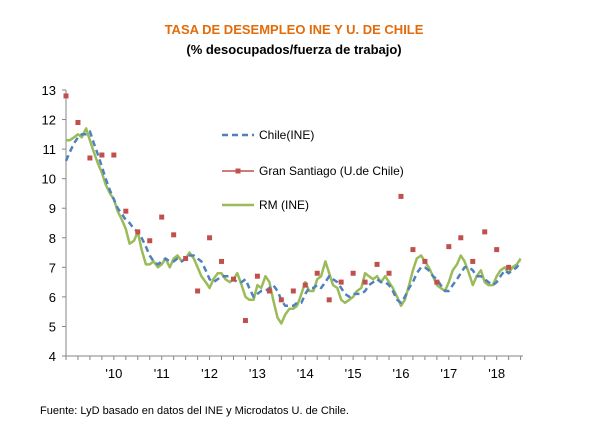 The image size is (589, 428). Describe the element at coordinates (49, 120) in the screenshot. I see `y-tick-label: 12` at that location.